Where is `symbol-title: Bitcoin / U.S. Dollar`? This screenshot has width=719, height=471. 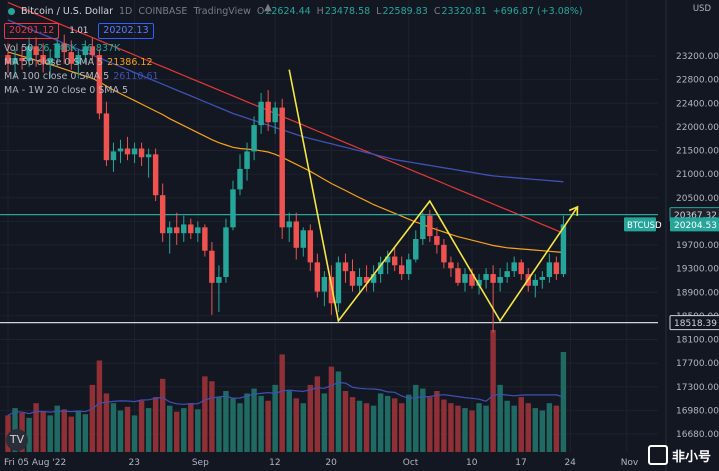 symbol-title: Bitcoin / U.S. Dollar is located at coordinates (67, 11).